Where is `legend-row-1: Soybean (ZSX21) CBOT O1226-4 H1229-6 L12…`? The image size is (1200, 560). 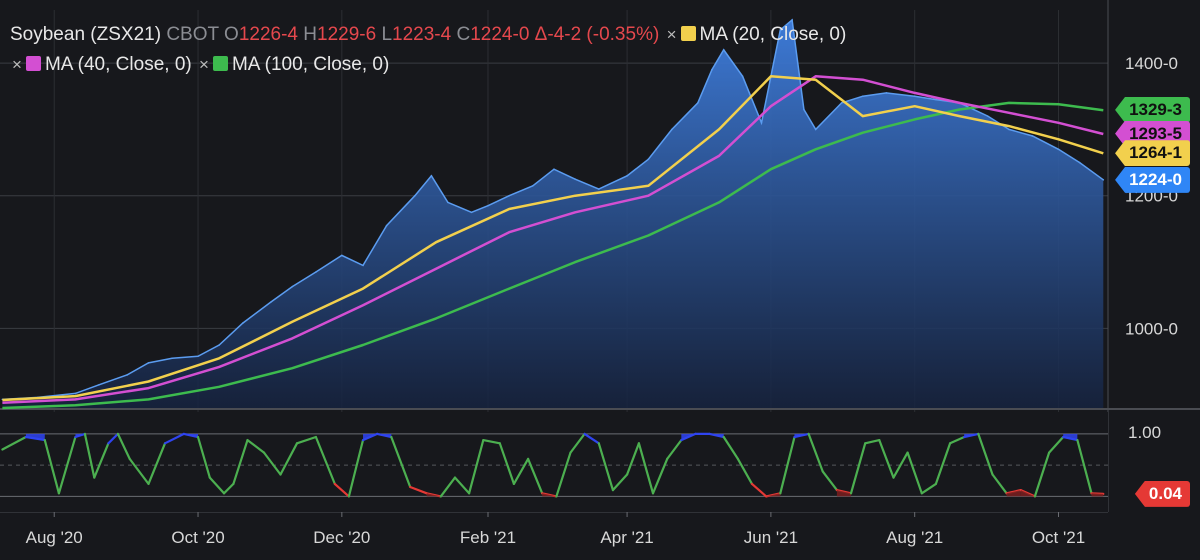
legend-row-1: Soybean (ZSX21) CBOT O1226-4 H1229-6 L12… is located at coordinates (428, 35).